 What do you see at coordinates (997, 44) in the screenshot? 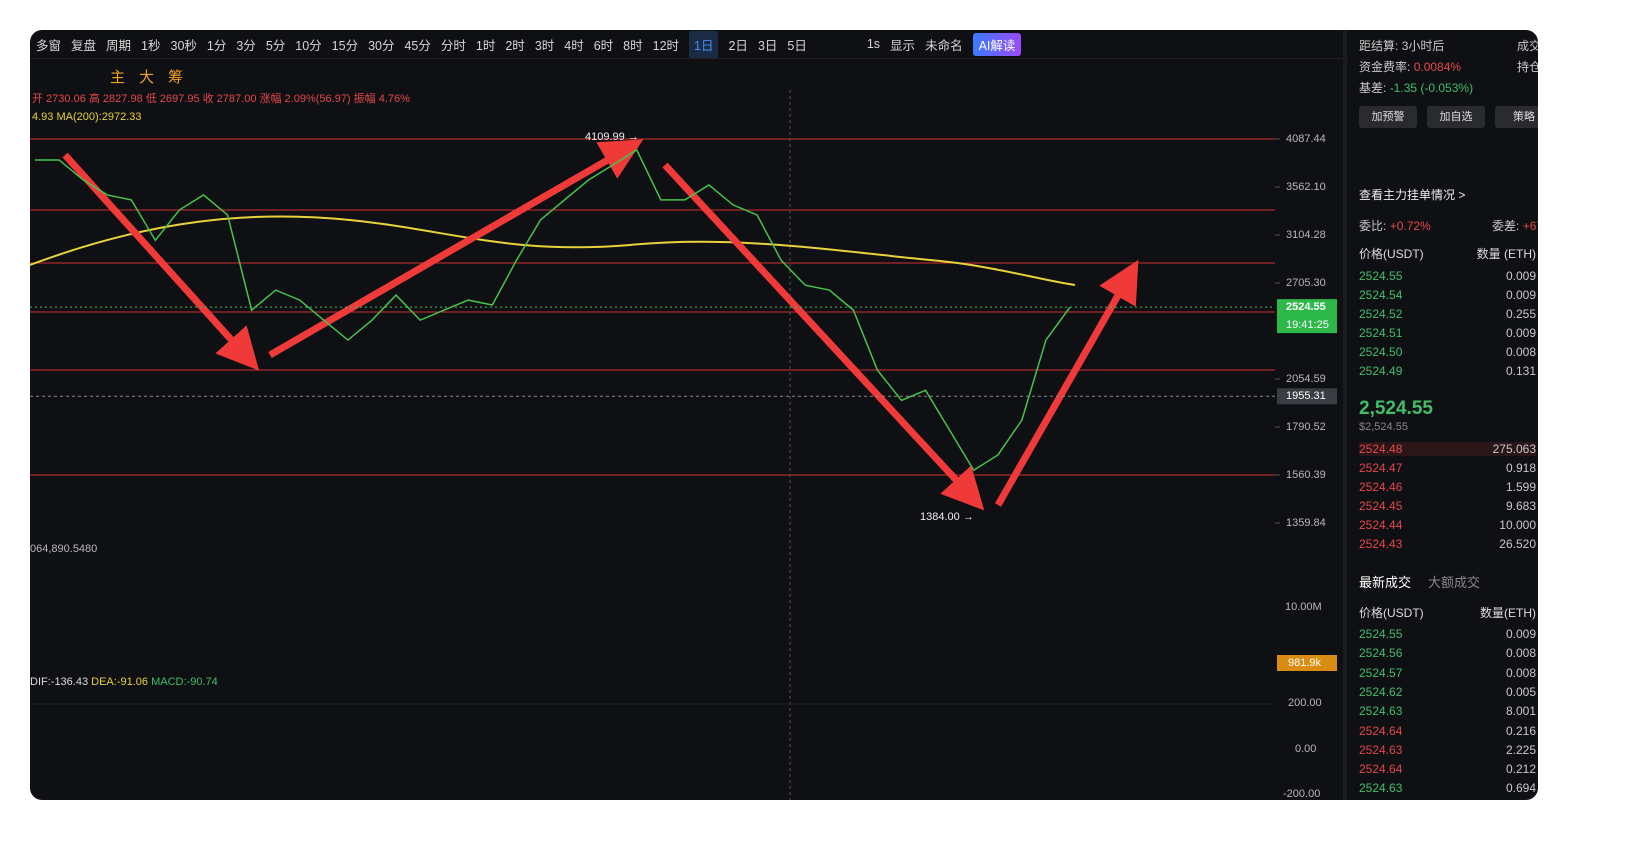
I see `toolbar-item: AI解读` at bounding box center [997, 44].